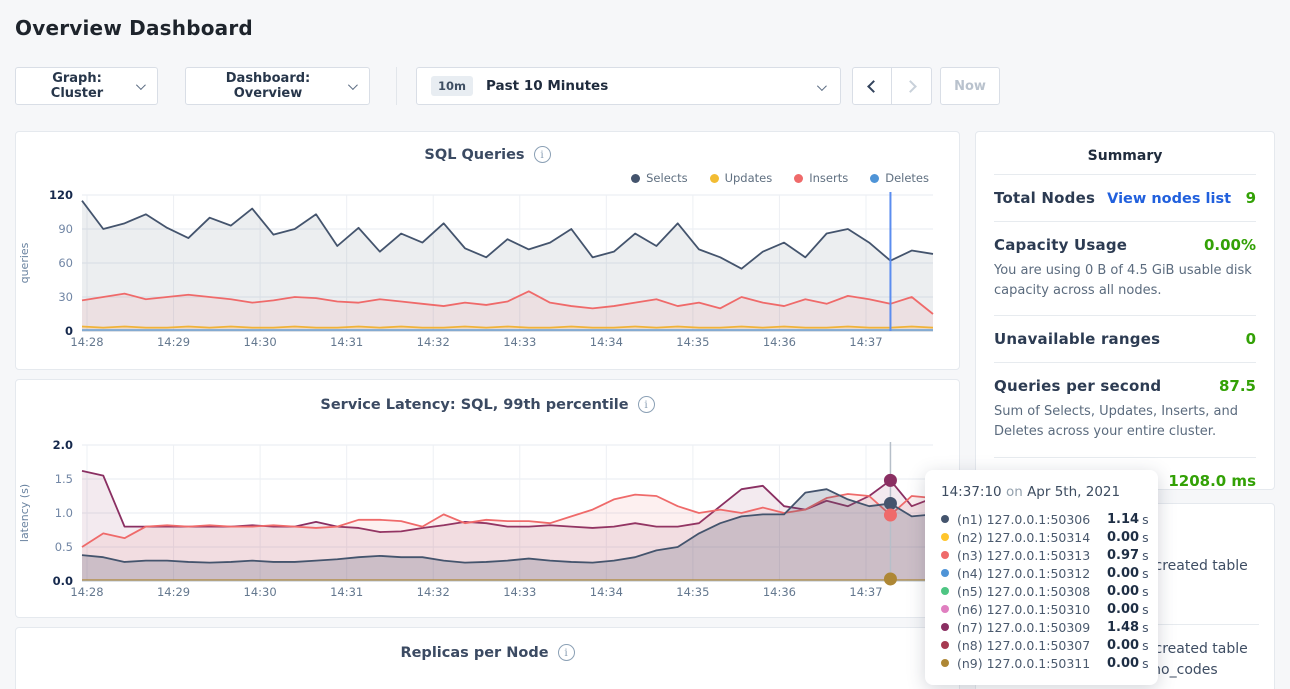  Describe the element at coordinates (24, 262) in the screenshot. I see `svg-text: queries` at that location.